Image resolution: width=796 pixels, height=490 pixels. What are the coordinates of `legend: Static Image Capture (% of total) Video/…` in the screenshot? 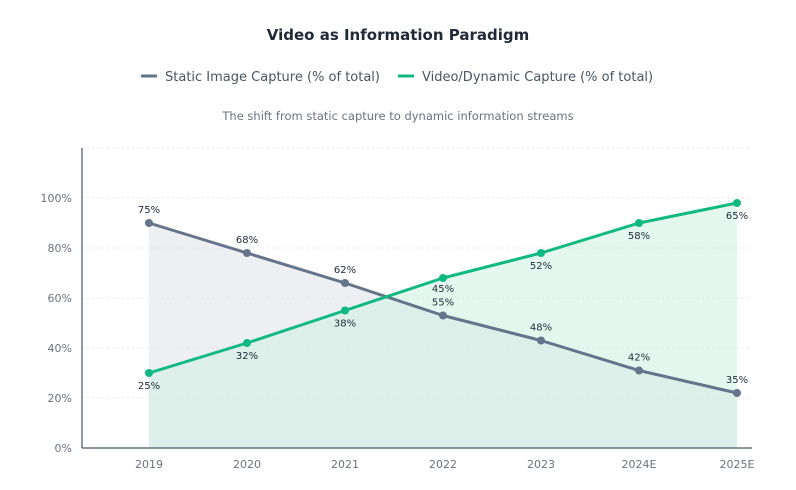 It's located at (397, 77).